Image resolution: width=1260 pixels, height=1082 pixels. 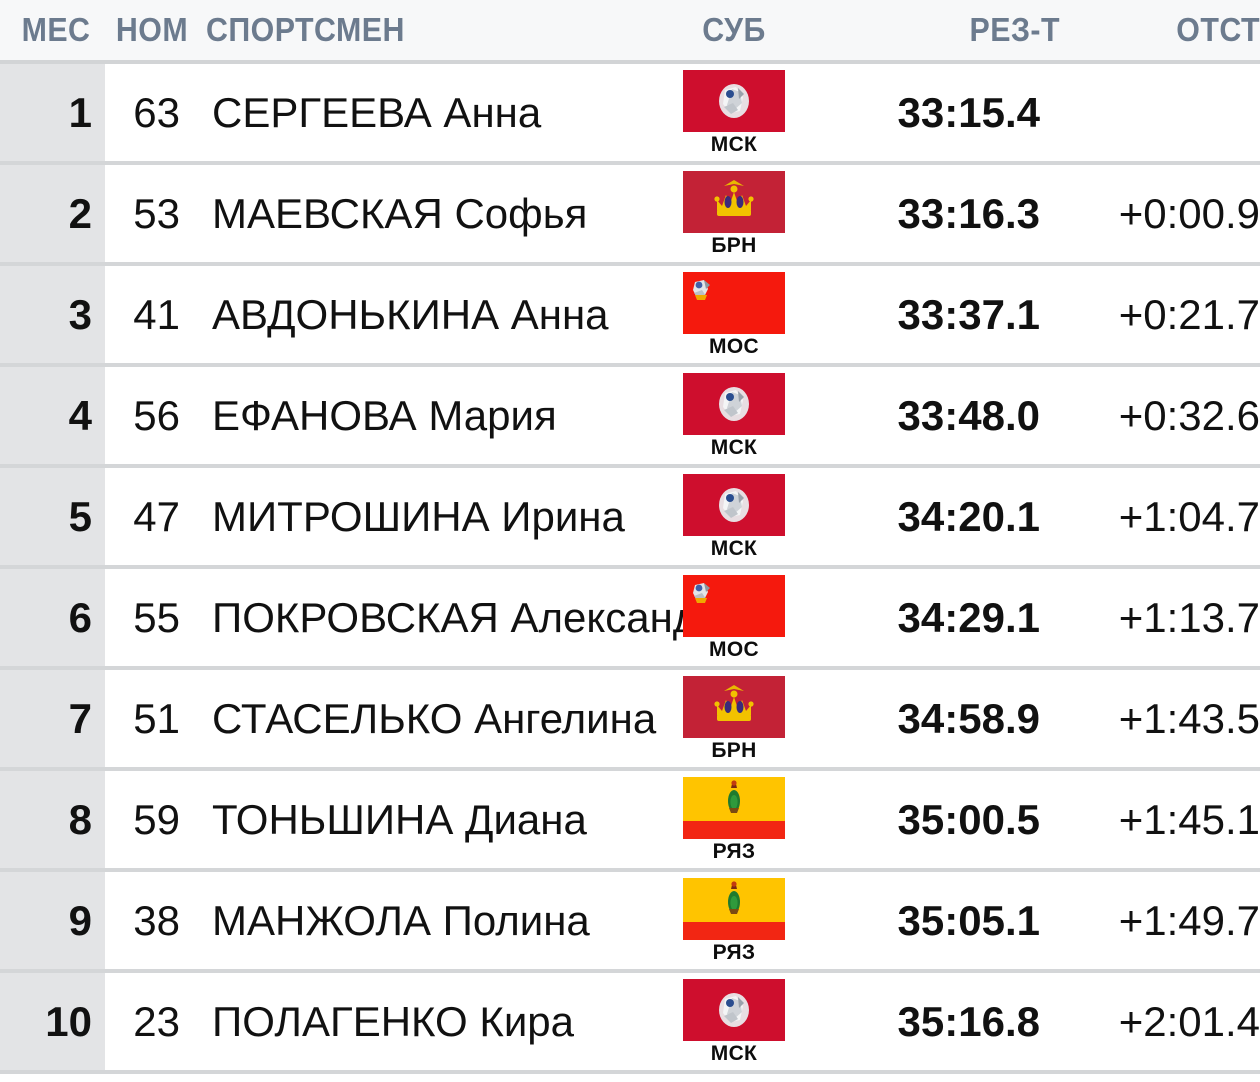 I want to click on cell-bib-number: 55, so click(x=156, y=617).